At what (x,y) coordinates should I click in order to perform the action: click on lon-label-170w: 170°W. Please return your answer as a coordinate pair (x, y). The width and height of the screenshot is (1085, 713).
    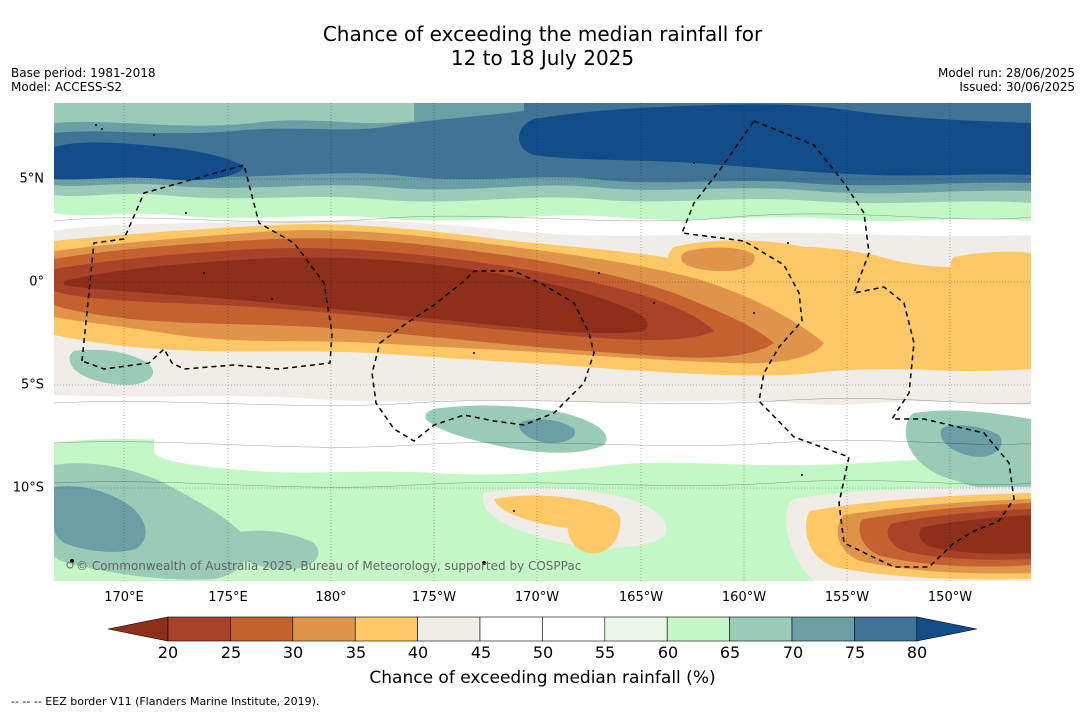
    Looking at the image, I should click on (537, 597).